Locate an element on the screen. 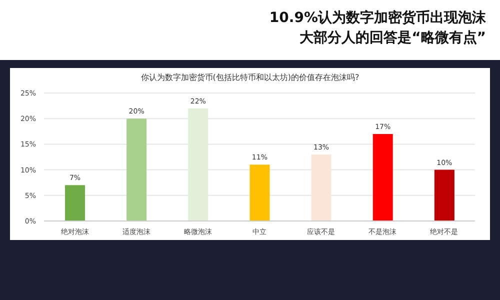 The height and width of the screenshot is (300, 500). chart-subtitle: 大部分人的回答是“略微有点” is located at coordinates (392, 38).